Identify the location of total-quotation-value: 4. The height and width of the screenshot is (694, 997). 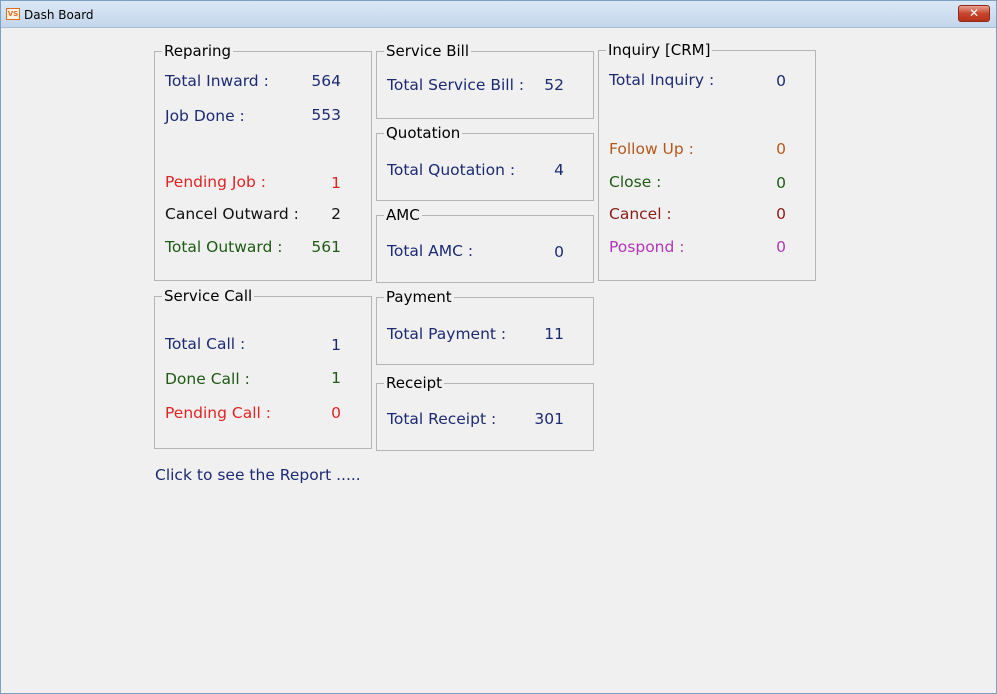
(559, 170).